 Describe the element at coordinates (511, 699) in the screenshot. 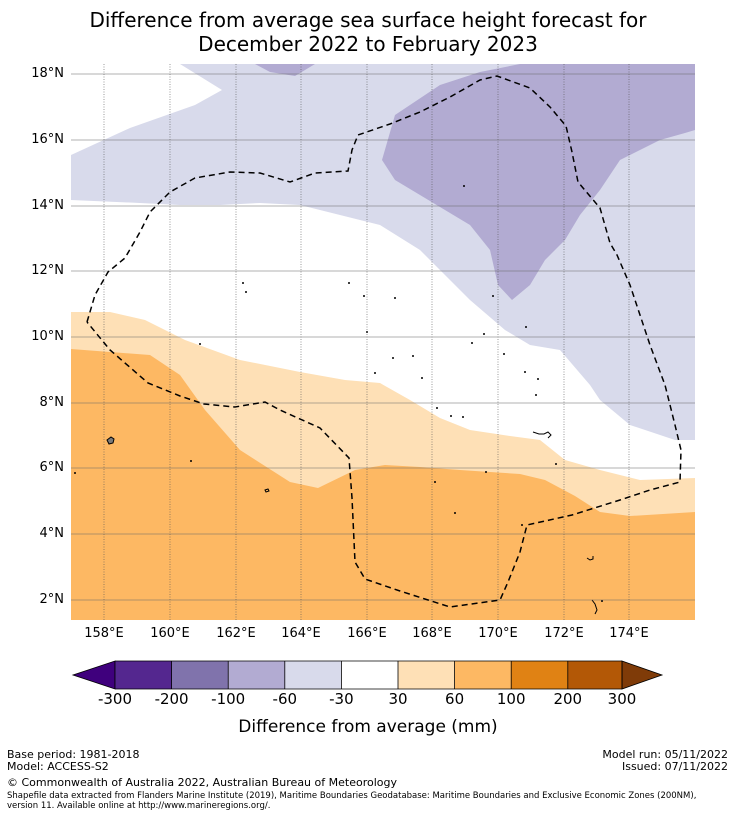

I see `colorbar-tick: 100` at that location.